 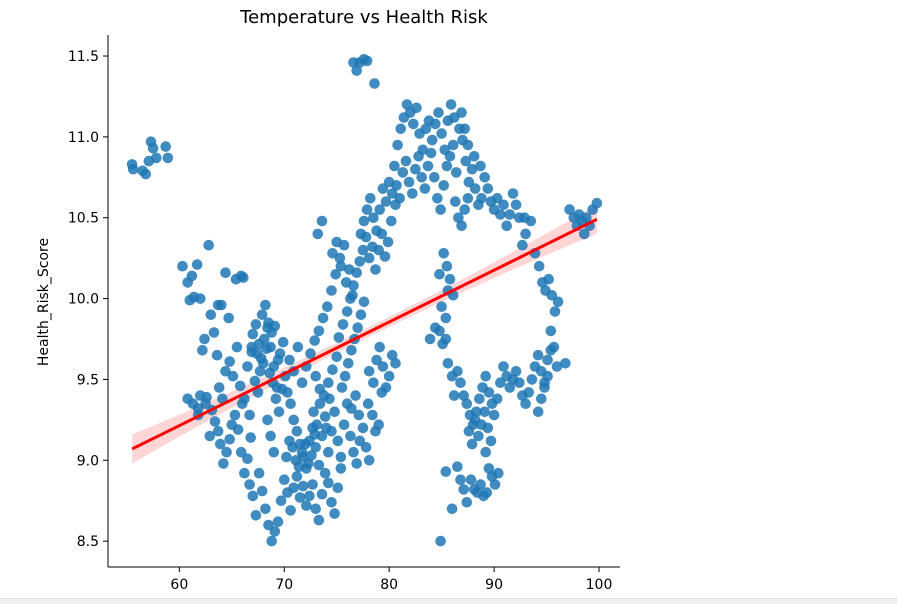 I want to click on x-tick-label: 80, so click(x=389, y=585).